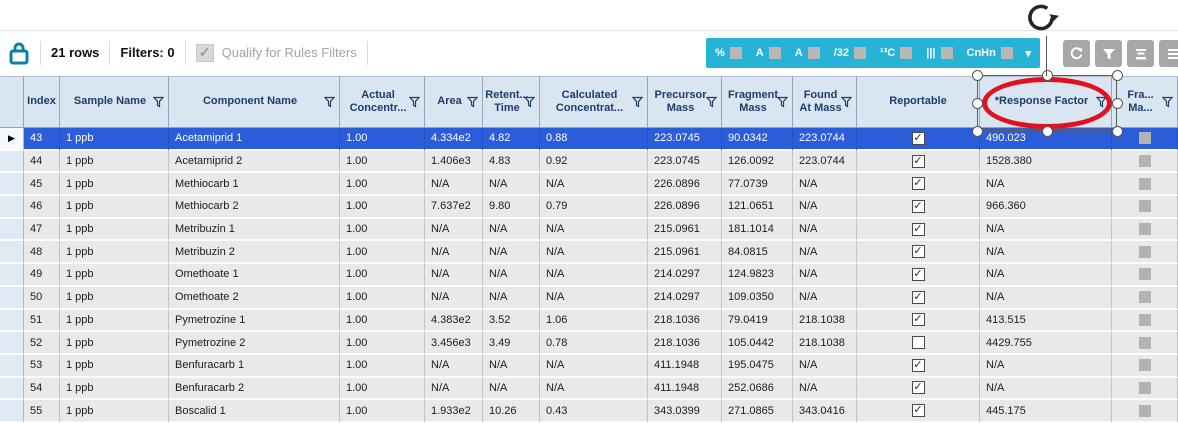 The height and width of the screenshot is (423, 1178). Describe the element at coordinates (454, 411) in the screenshot. I see `cell-area: 1.933e2` at that location.